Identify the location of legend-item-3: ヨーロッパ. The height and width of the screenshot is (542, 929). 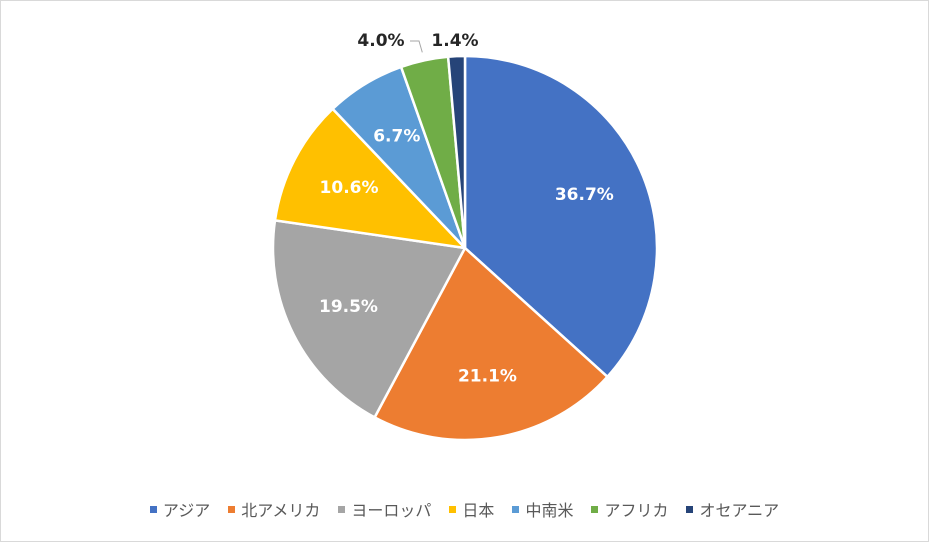
(384, 509).